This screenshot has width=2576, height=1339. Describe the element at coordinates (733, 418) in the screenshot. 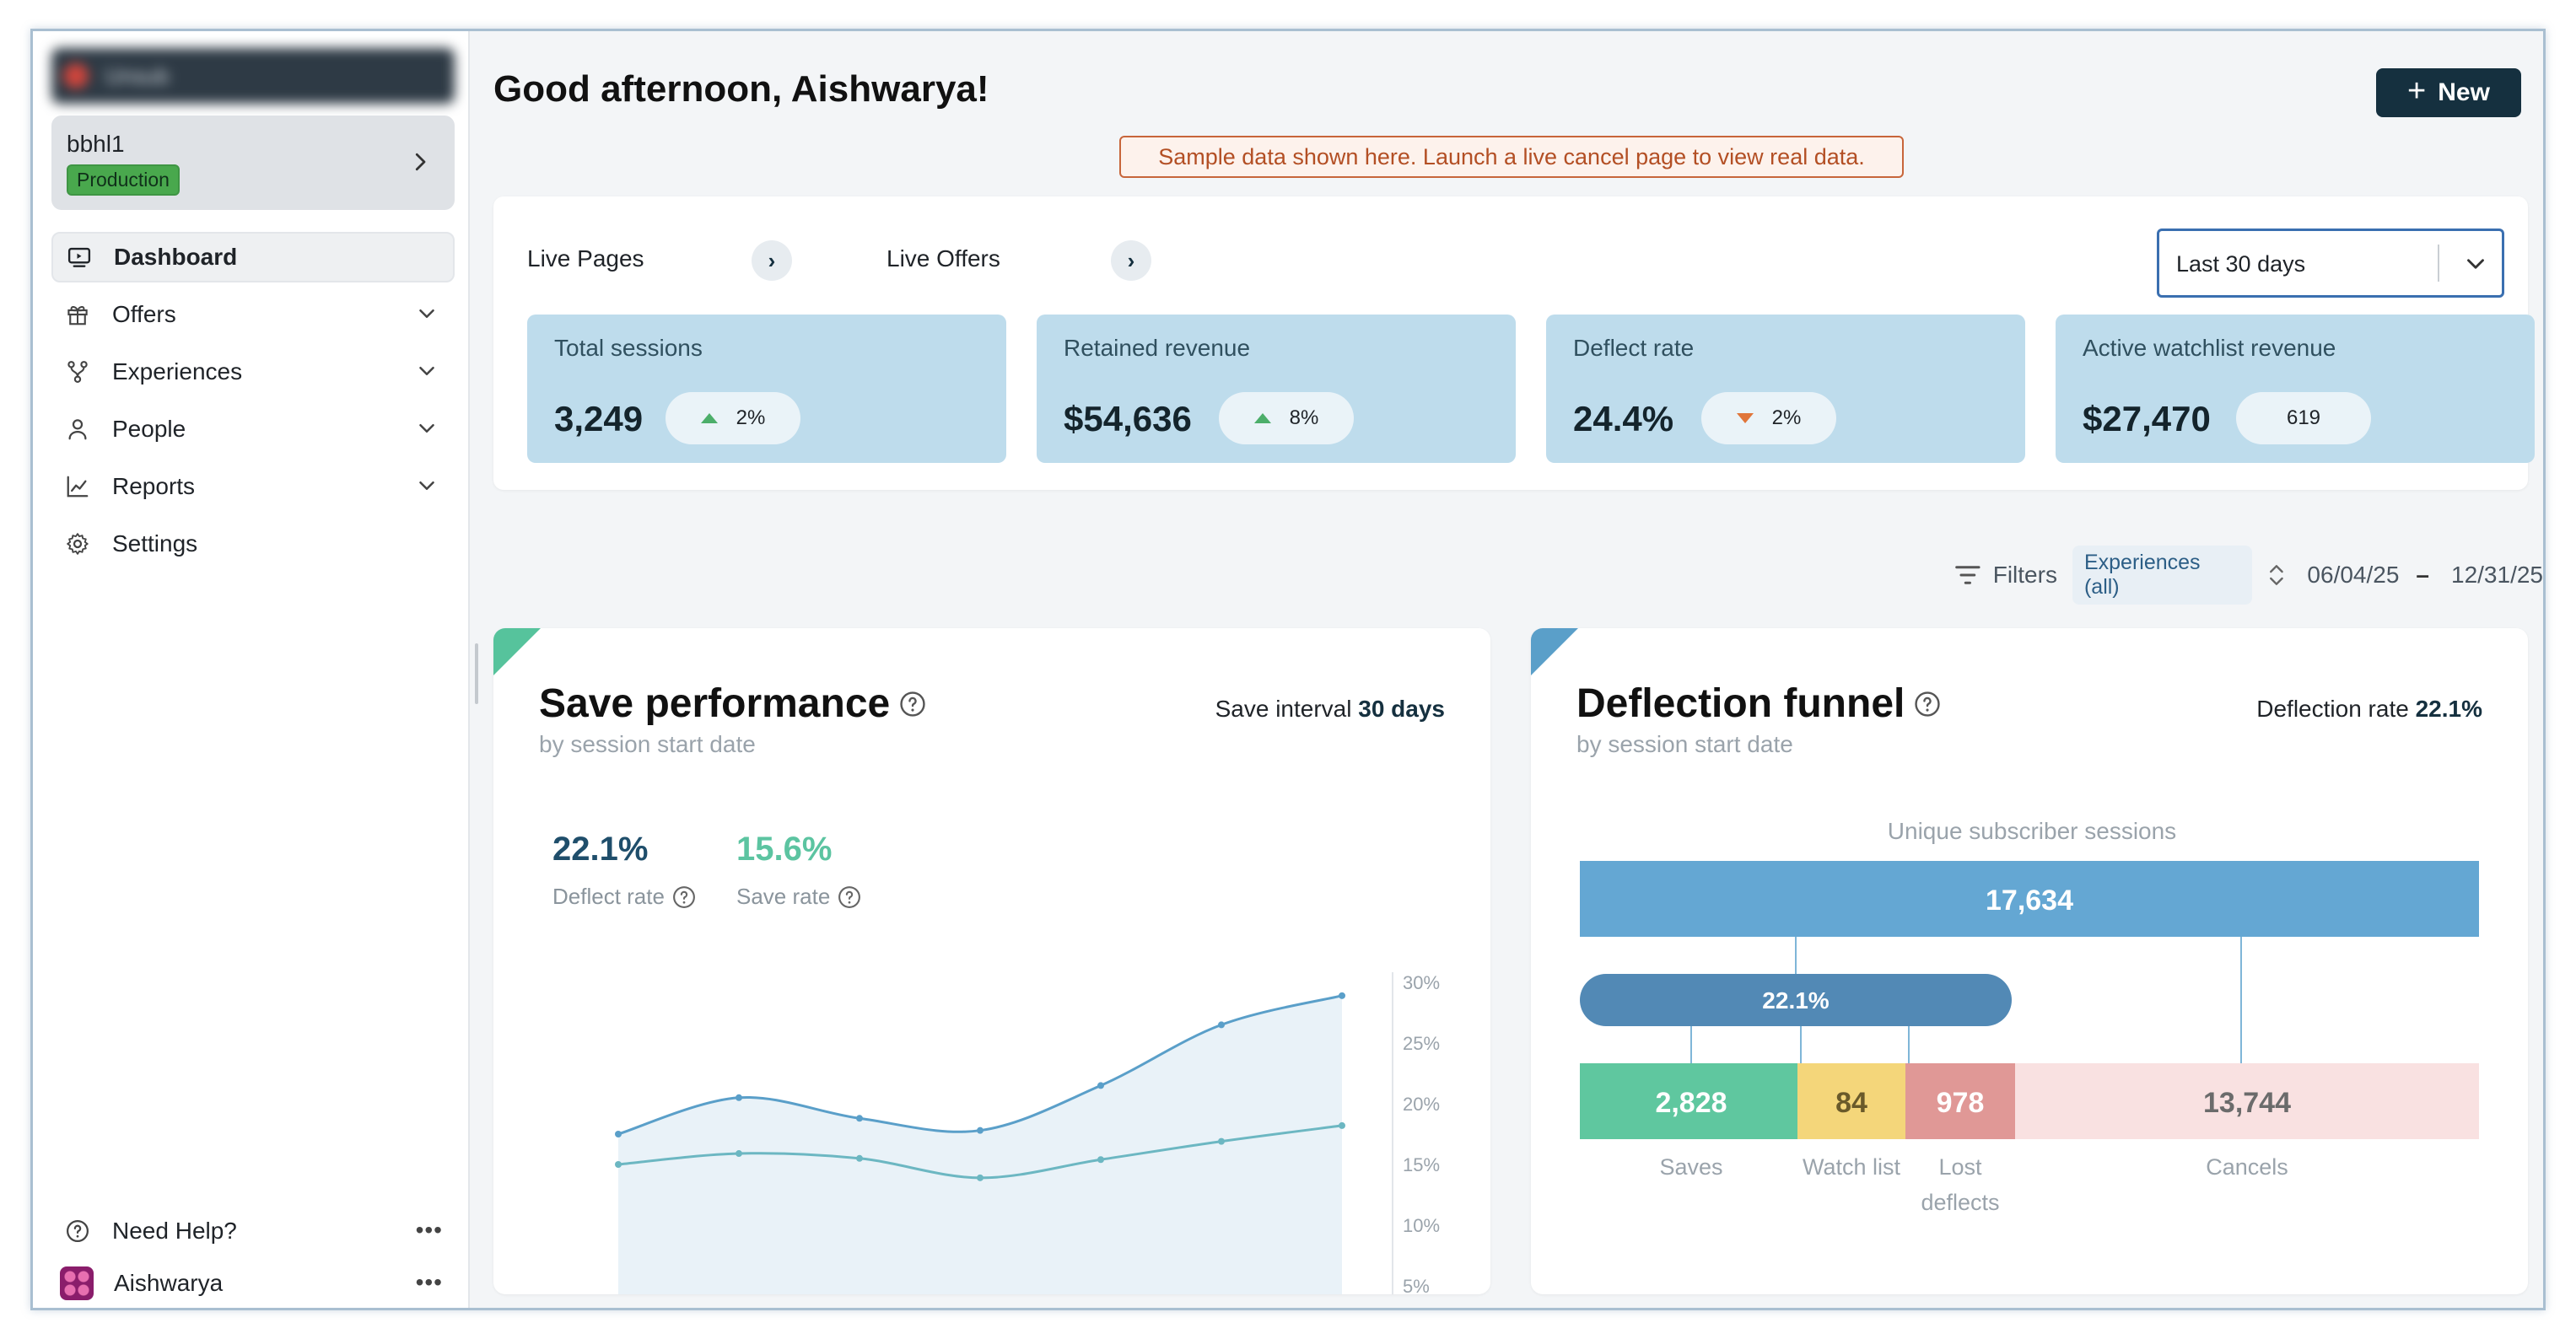

I see `kpi-change-badge: 2%` at that location.